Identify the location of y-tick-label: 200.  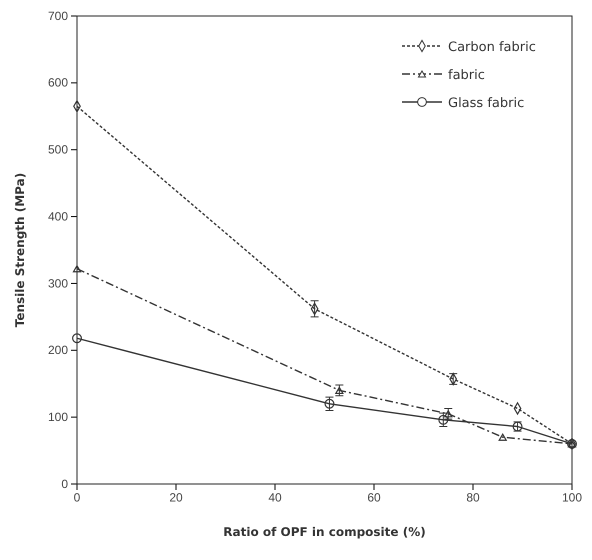
(58, 350).